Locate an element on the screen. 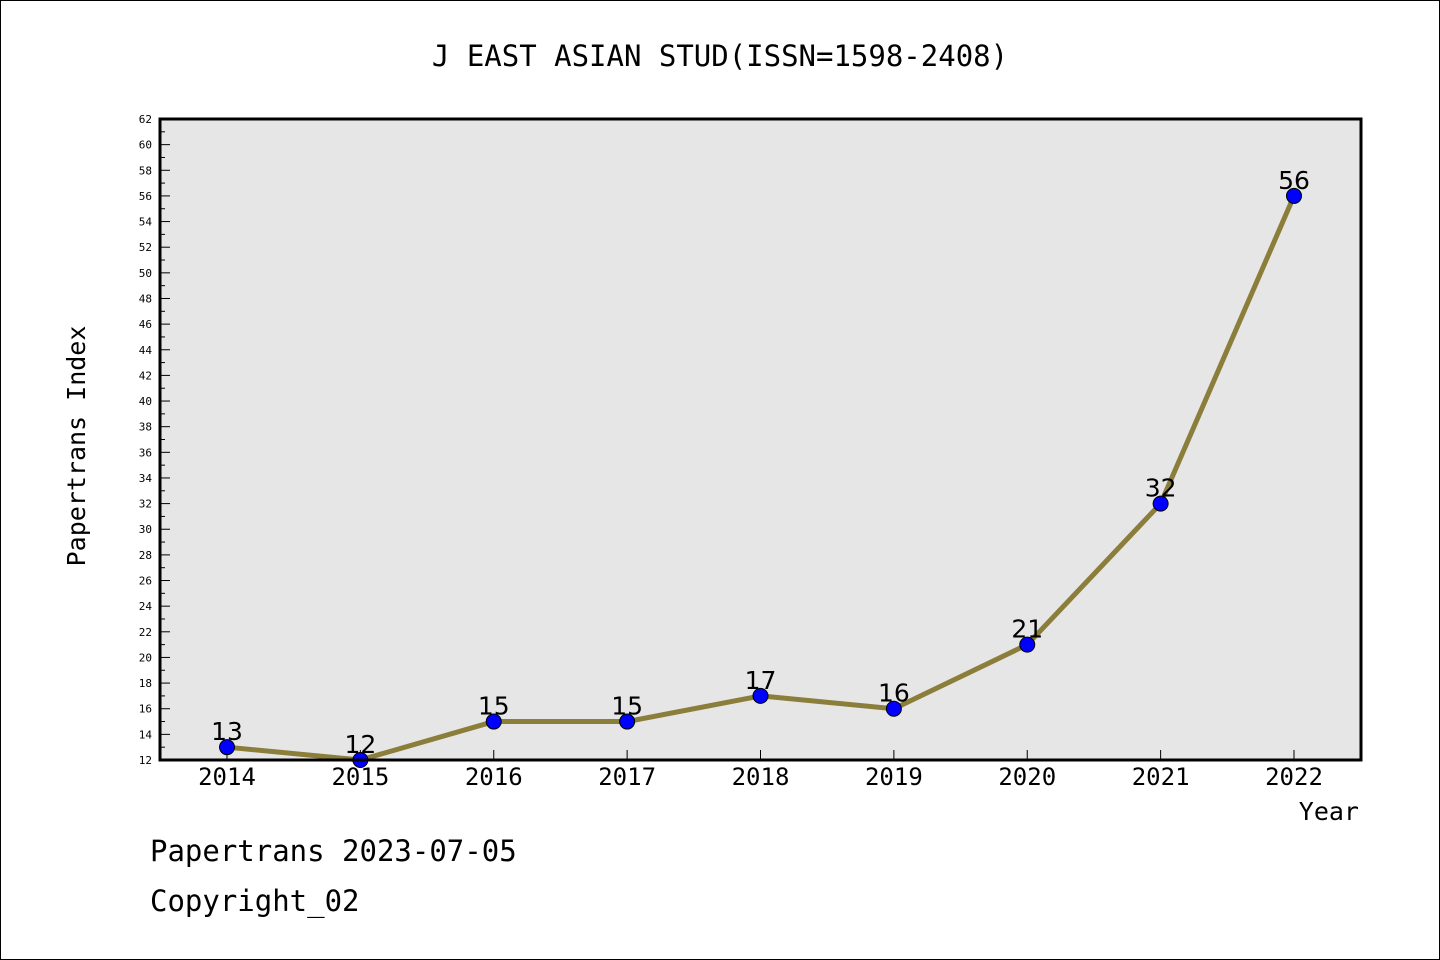  y-tick-label: 30 is located at coordinates (145, 529).